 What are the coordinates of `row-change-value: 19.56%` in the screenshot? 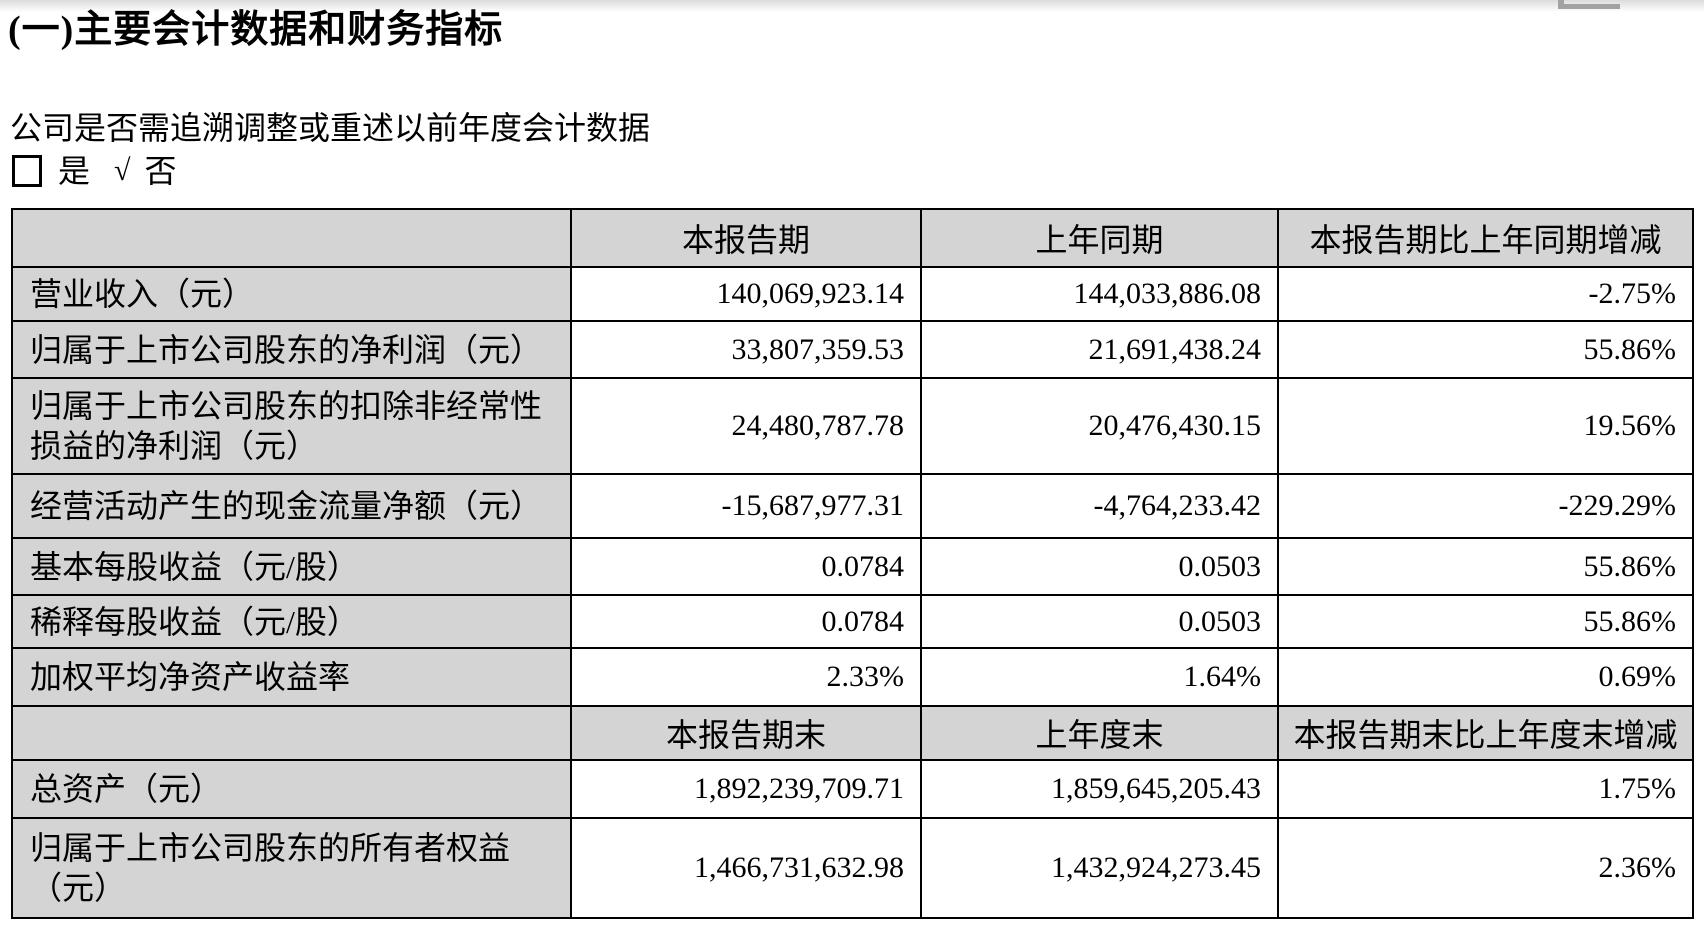 It's located at (1485, 426).